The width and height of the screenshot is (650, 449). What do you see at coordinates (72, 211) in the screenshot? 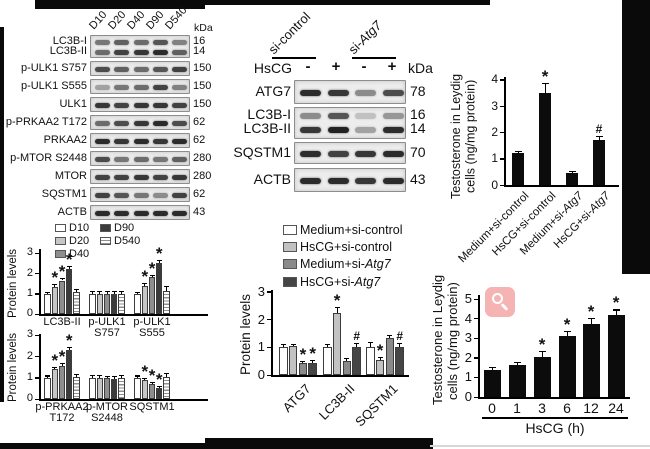
I see `blot-row-label: ACTB` at bounding box center [72, 211].